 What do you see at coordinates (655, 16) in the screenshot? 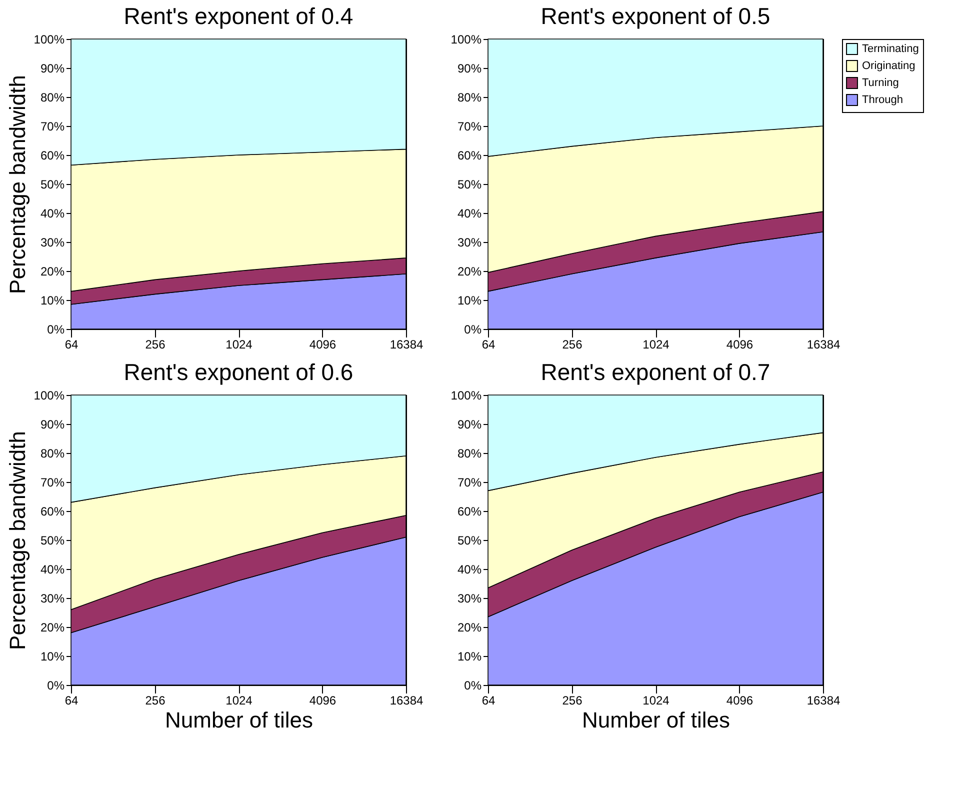
I see `chart-title: Rent's exponent of 0.5` at bounding box center [655, 16].